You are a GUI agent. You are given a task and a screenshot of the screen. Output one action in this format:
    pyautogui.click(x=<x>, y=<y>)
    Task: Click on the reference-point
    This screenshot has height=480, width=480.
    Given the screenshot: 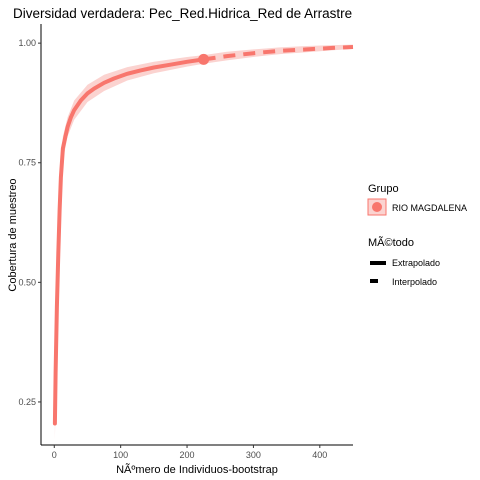 What is the action you would take?
    pyautogui.click(x=204, y=59)
    